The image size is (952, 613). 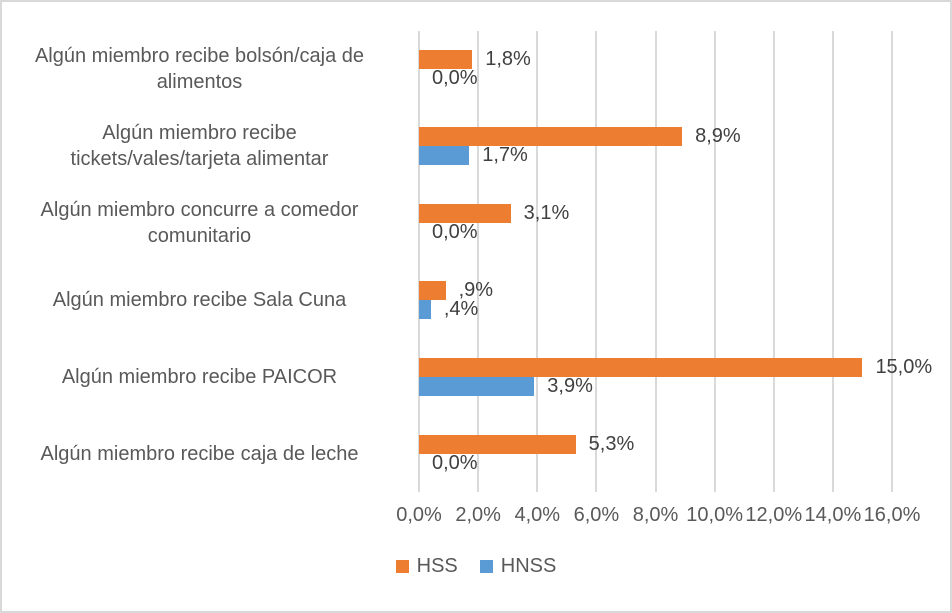 I want to click on bar-group: 5,3% 0,0%, so click(x=655, y=453).